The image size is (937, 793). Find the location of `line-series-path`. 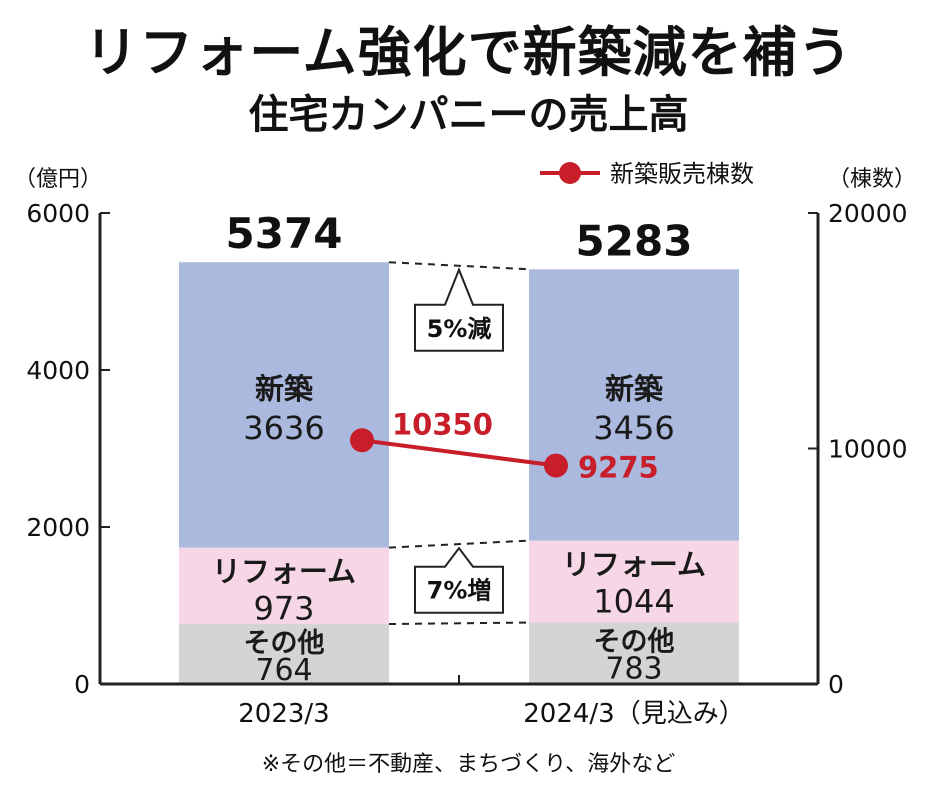

line-series-path is located at coordinates (459, 453).